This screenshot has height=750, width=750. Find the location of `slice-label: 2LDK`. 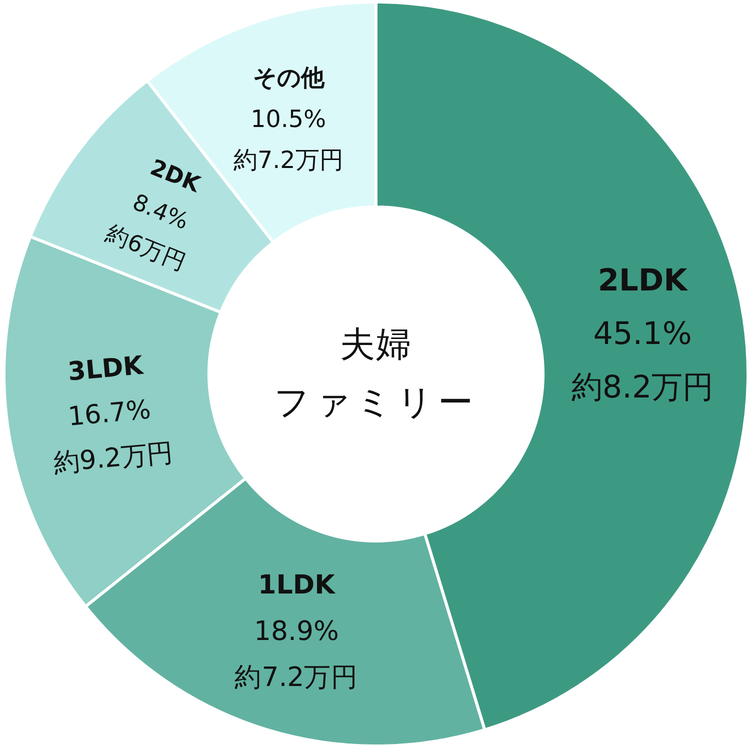

slice-label: 2LDK is located at coordinates (643, 280).